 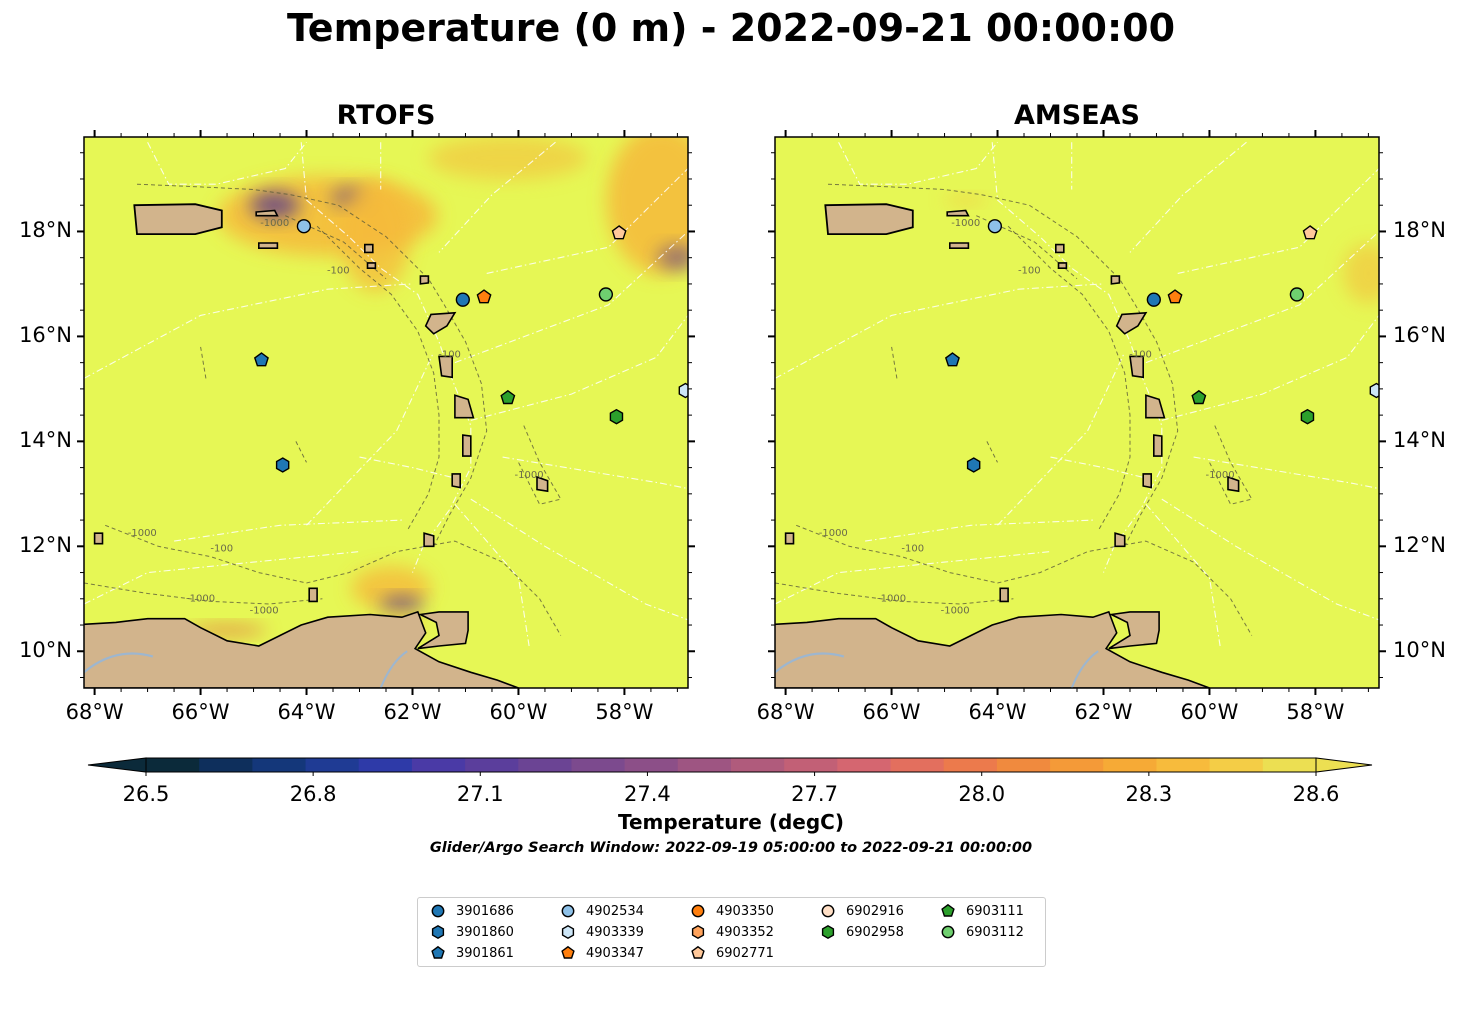 I want to click on y-tick-label: 18°N, so click(x=45, y=230).